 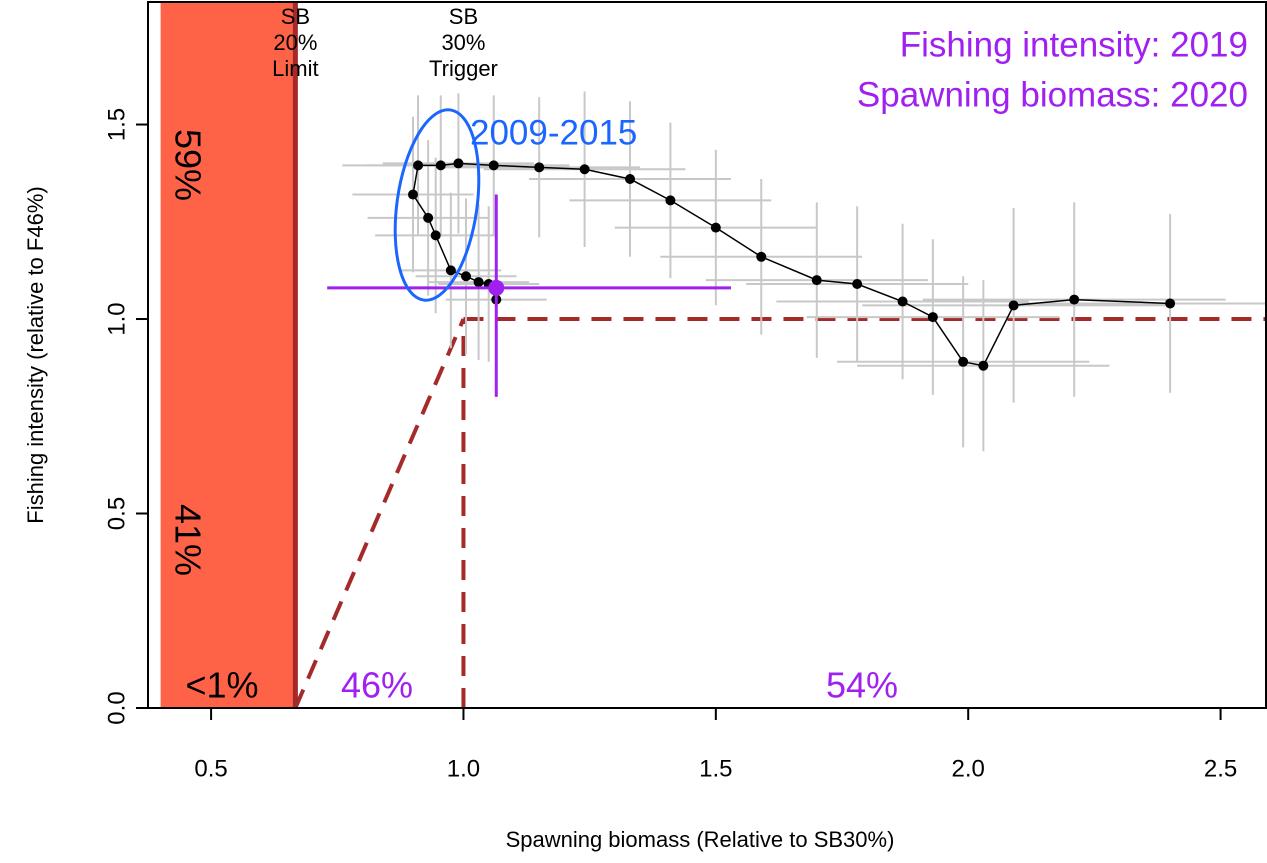 What do you see at coordinates (221, 685) in the screenshot?
I see `quadrant-label: <1%` at bounding box center [221, 685].